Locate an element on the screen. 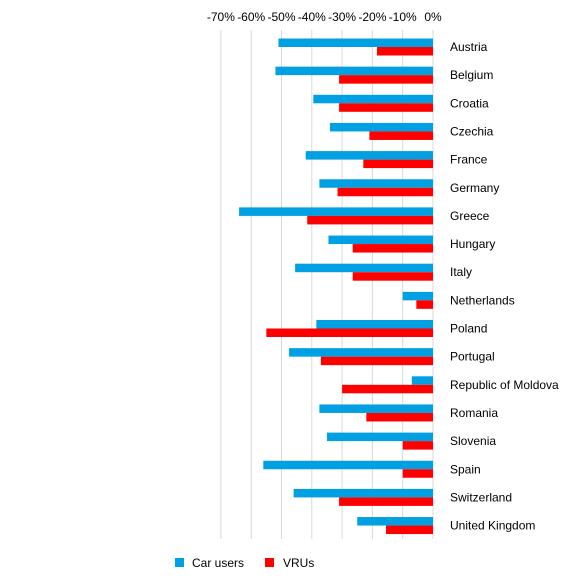 This screenshot has width=574, height=582. bar-vrus-republic-of-moldova is located at coordinates (387, 389).